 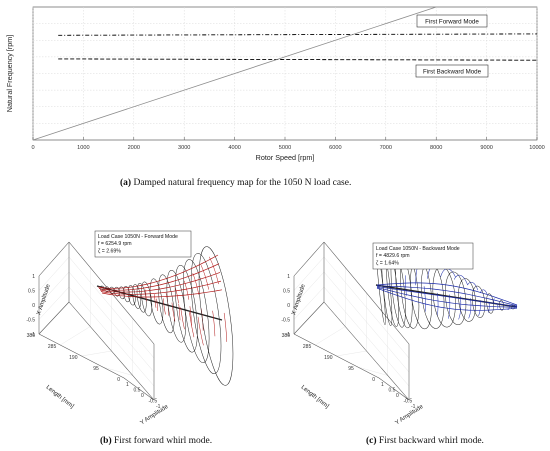 I want to click on x-tick-label-4000: 4000, so click(x=234, y=148).